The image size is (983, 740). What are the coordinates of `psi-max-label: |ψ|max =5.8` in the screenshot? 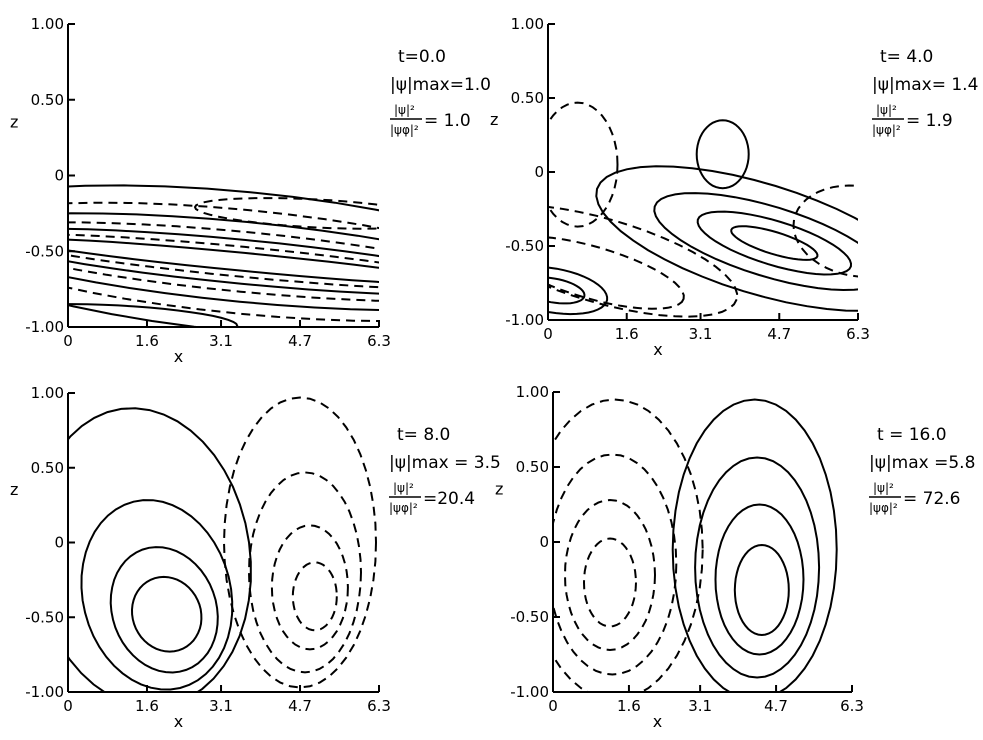 It's located at (922, 463).